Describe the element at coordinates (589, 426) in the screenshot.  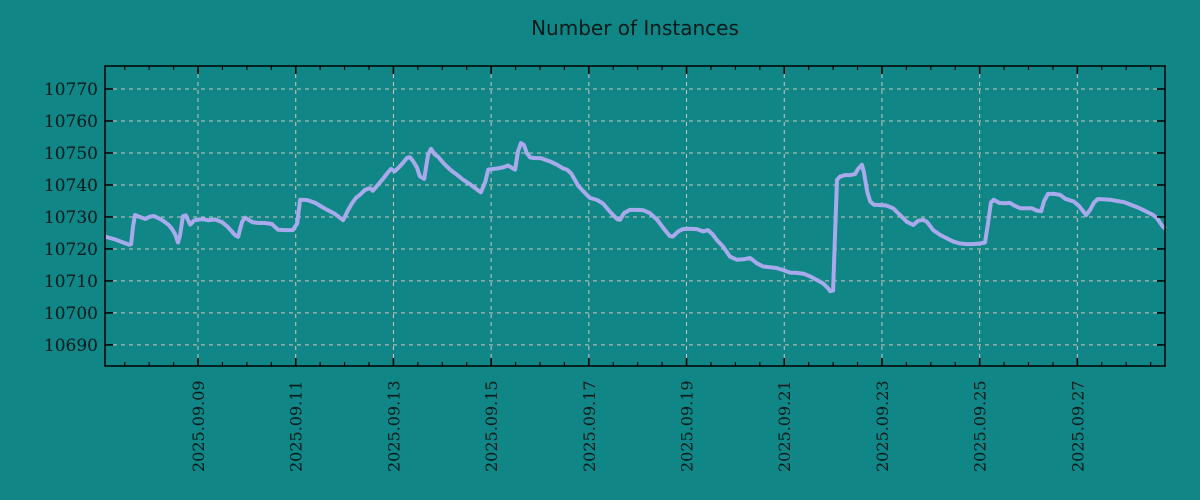
I see `x-axis-tick-label: 2025.09.17` at that location.